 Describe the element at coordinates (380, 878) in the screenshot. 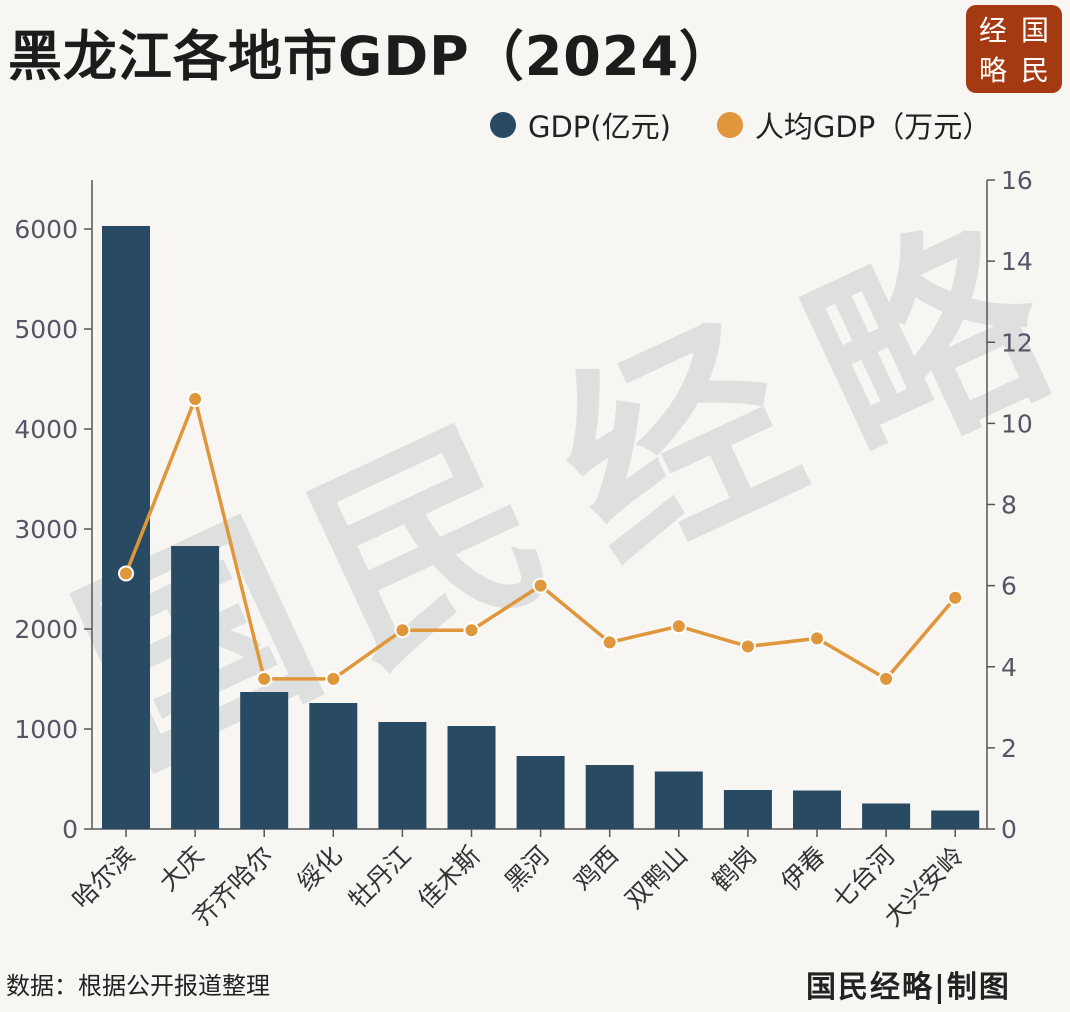

I see `x-tick-label: 牡丹江` at that location.